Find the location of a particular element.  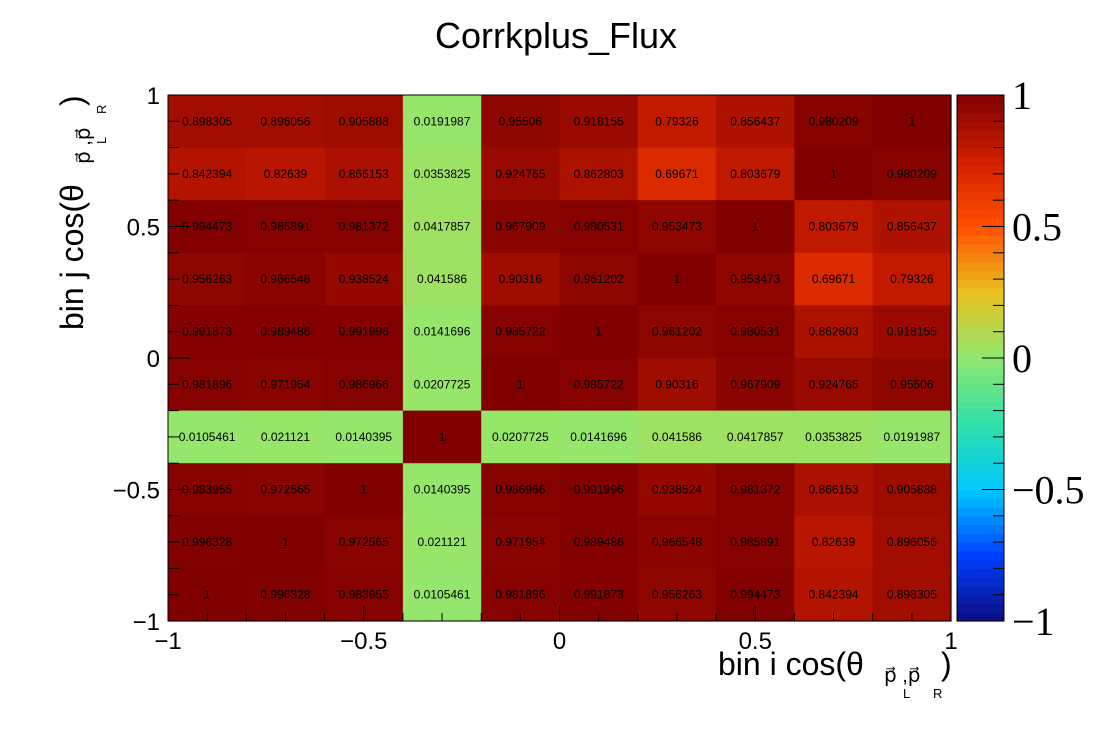

color-scale-label: −1 is located at coordinates (1033, 621).